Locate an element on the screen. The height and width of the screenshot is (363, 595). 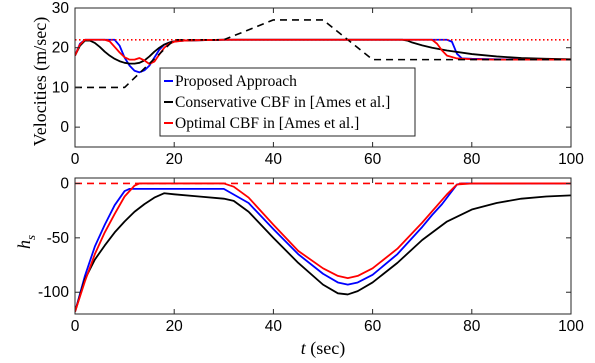
y-tick-label: -100 is located at coordinates (53, 292).